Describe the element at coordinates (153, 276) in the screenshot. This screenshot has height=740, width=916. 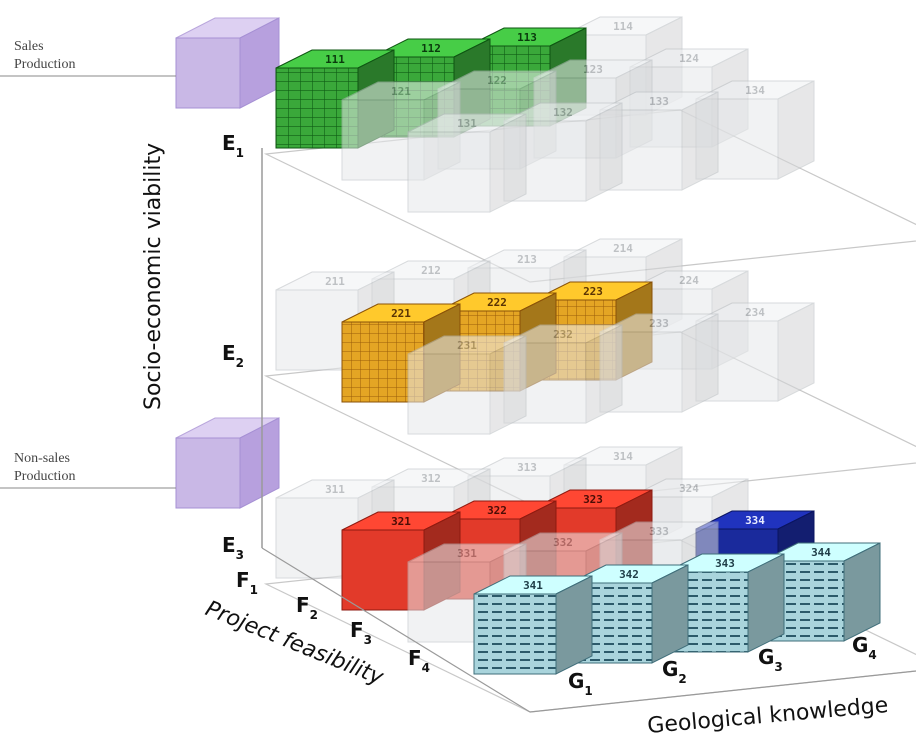
I see `y-axis-title: Socio-economic viability` at that location.